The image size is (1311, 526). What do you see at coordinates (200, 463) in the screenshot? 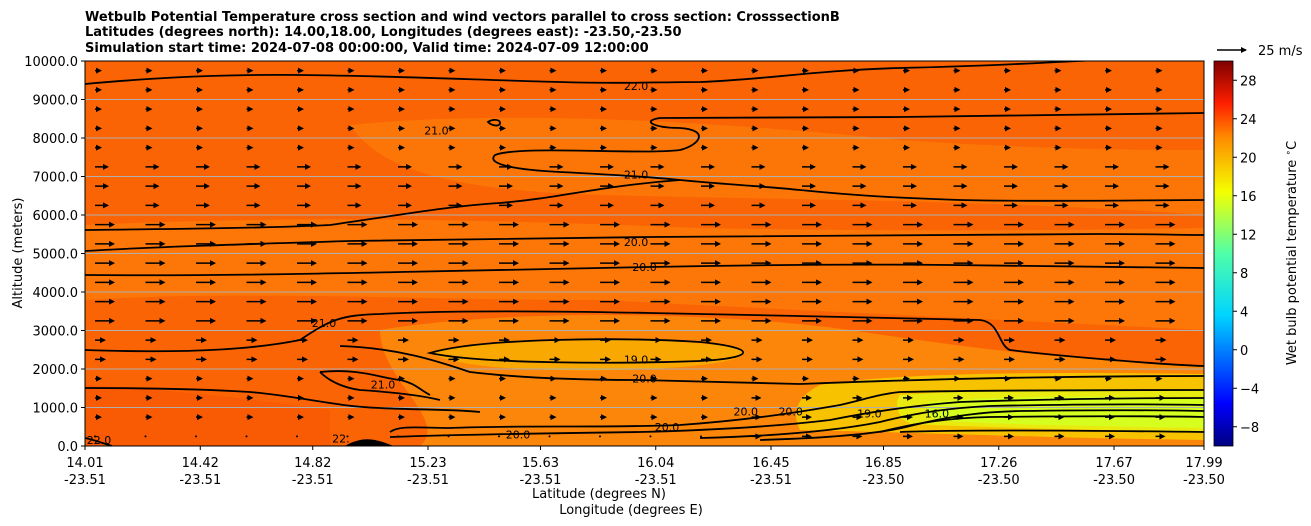
I see `x-tick-label-lat: 14.42` at bounding box center [200, 463].